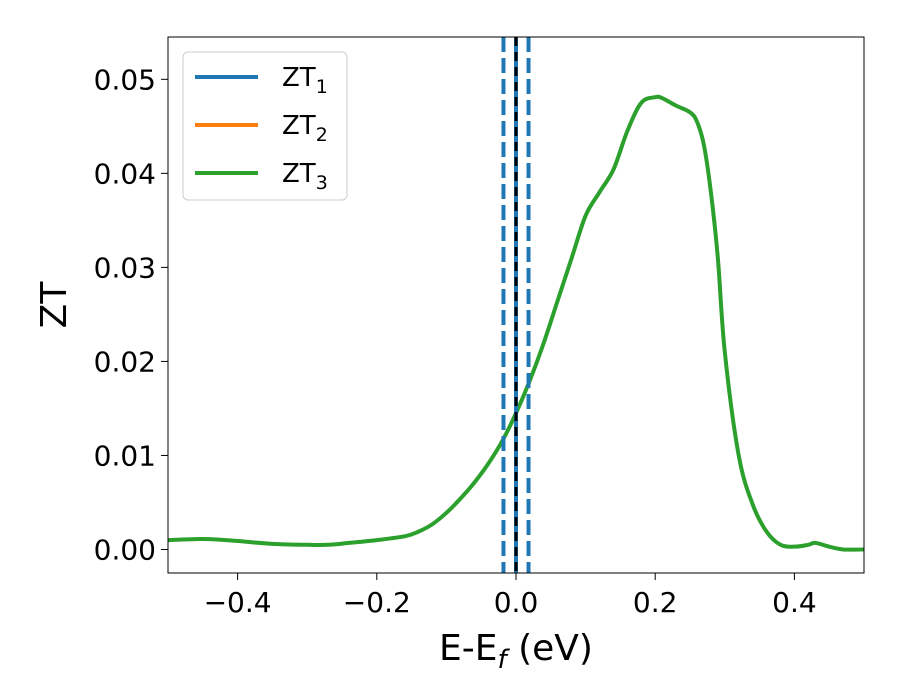 Image resolution: width=900 pixels, height=700 pixels. I want to click on x-tick-label: 0.0, so click(516, 602).